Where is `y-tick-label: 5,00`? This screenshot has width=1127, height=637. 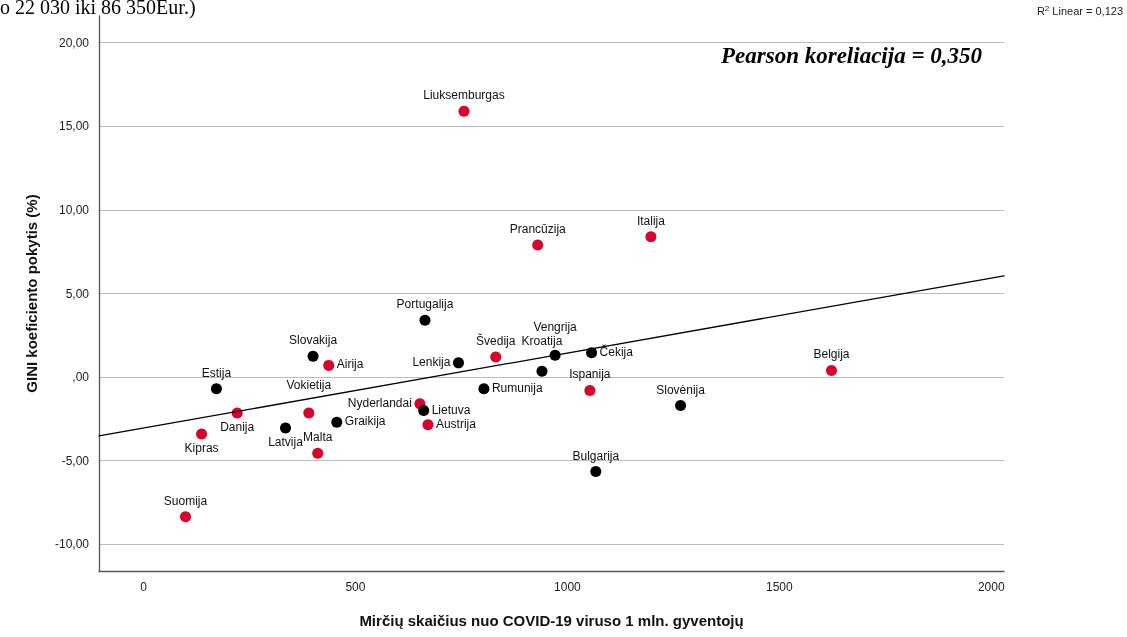 y-tick-label: 5,00 is located at coordinates (77, 293).